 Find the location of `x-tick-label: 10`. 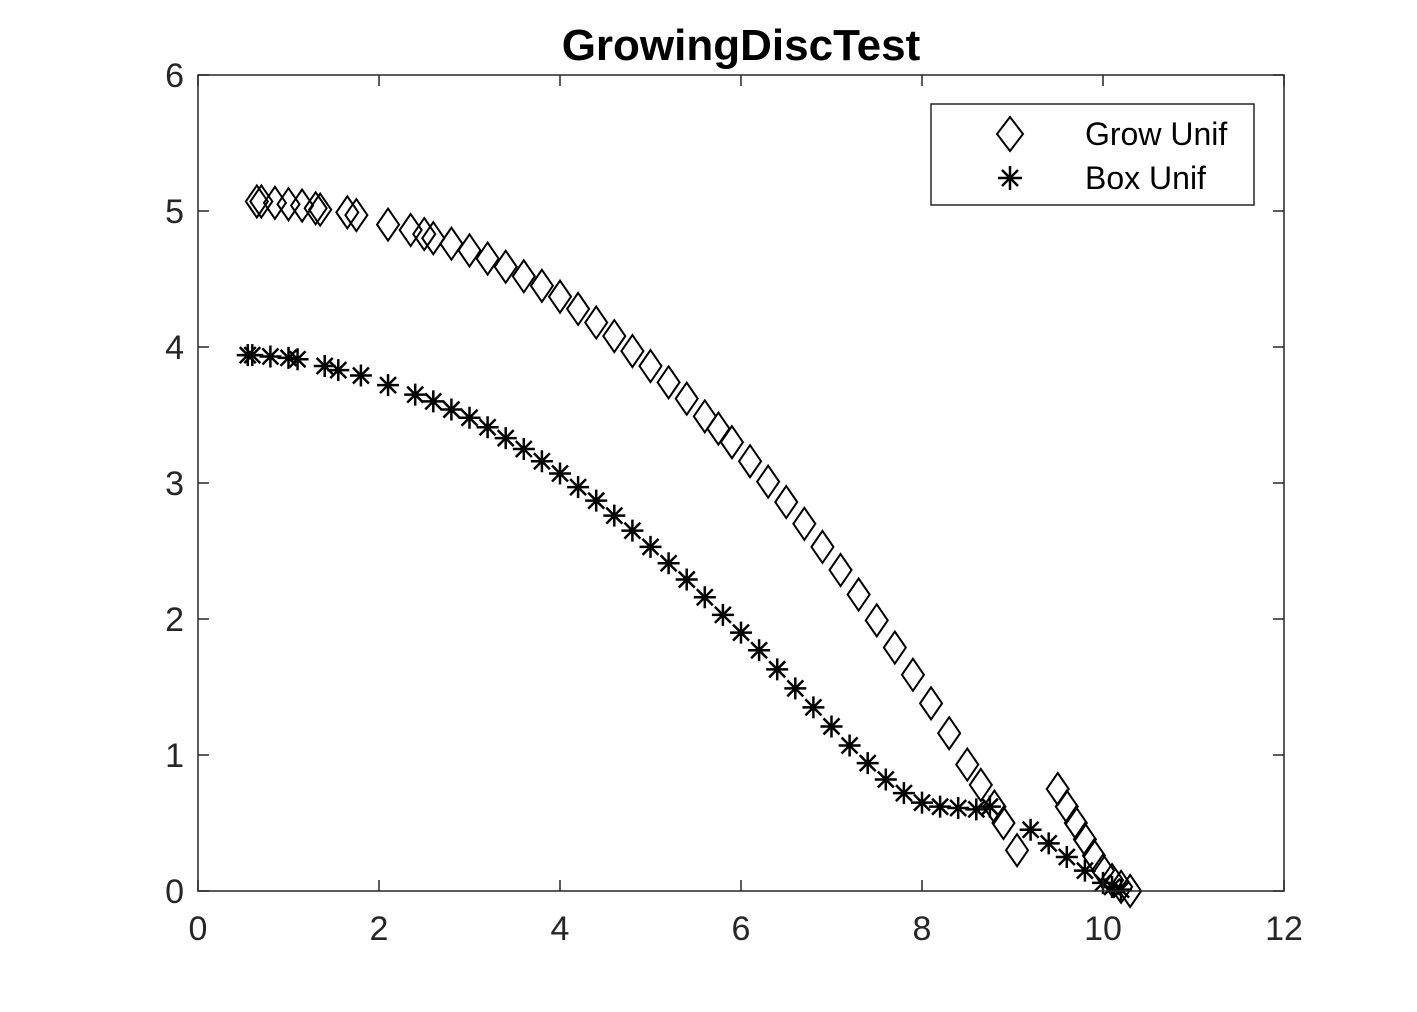

x-tick-label: 10 is located at coordinates (1103, 929).